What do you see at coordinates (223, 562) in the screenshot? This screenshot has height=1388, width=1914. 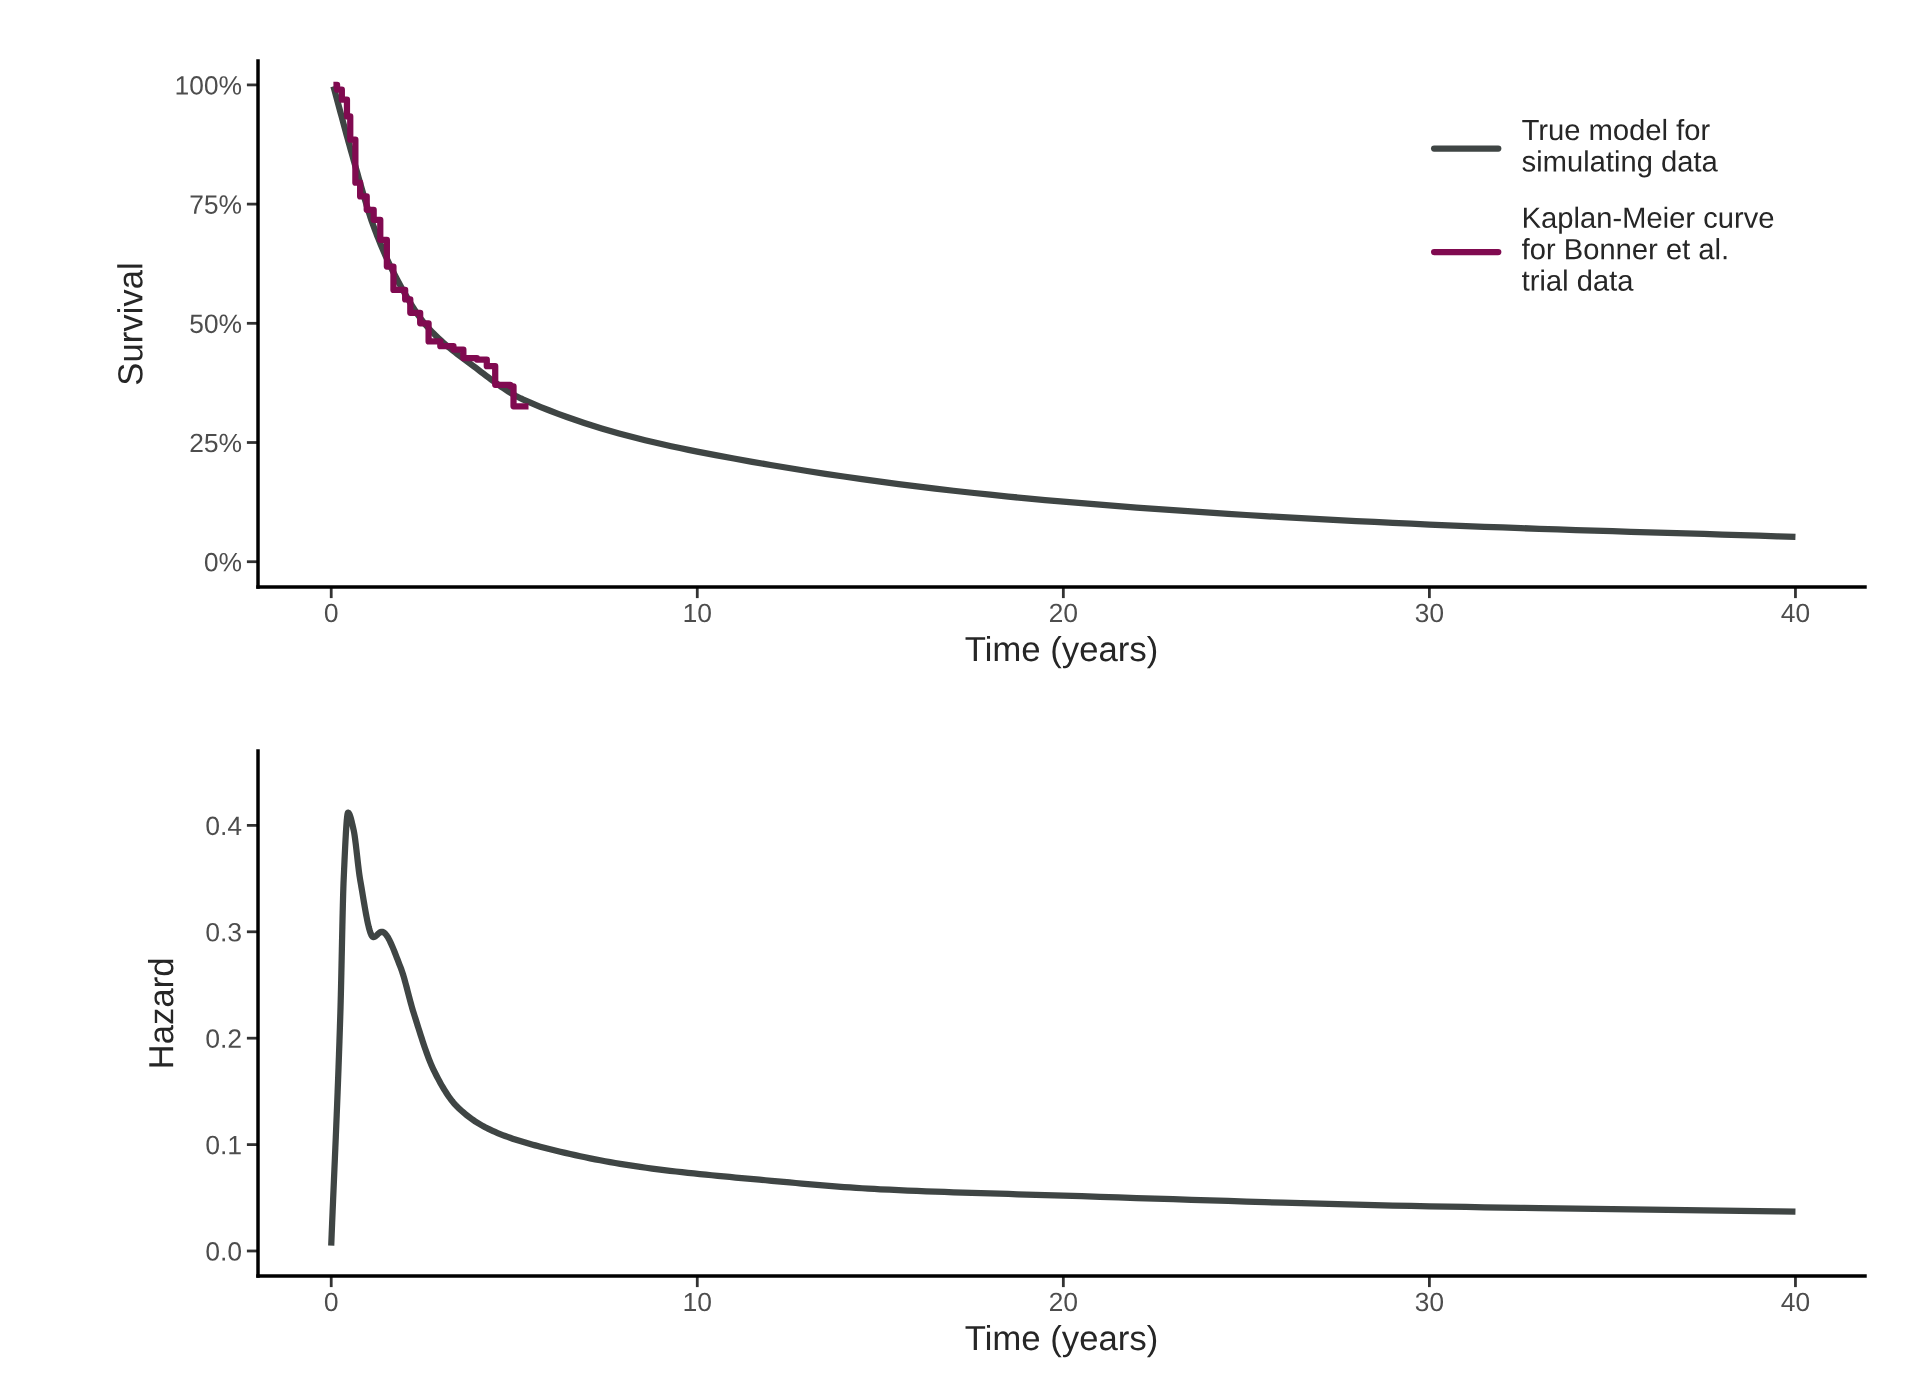 I see `y-tick-label: 0%` at bounding box center [223, 562].